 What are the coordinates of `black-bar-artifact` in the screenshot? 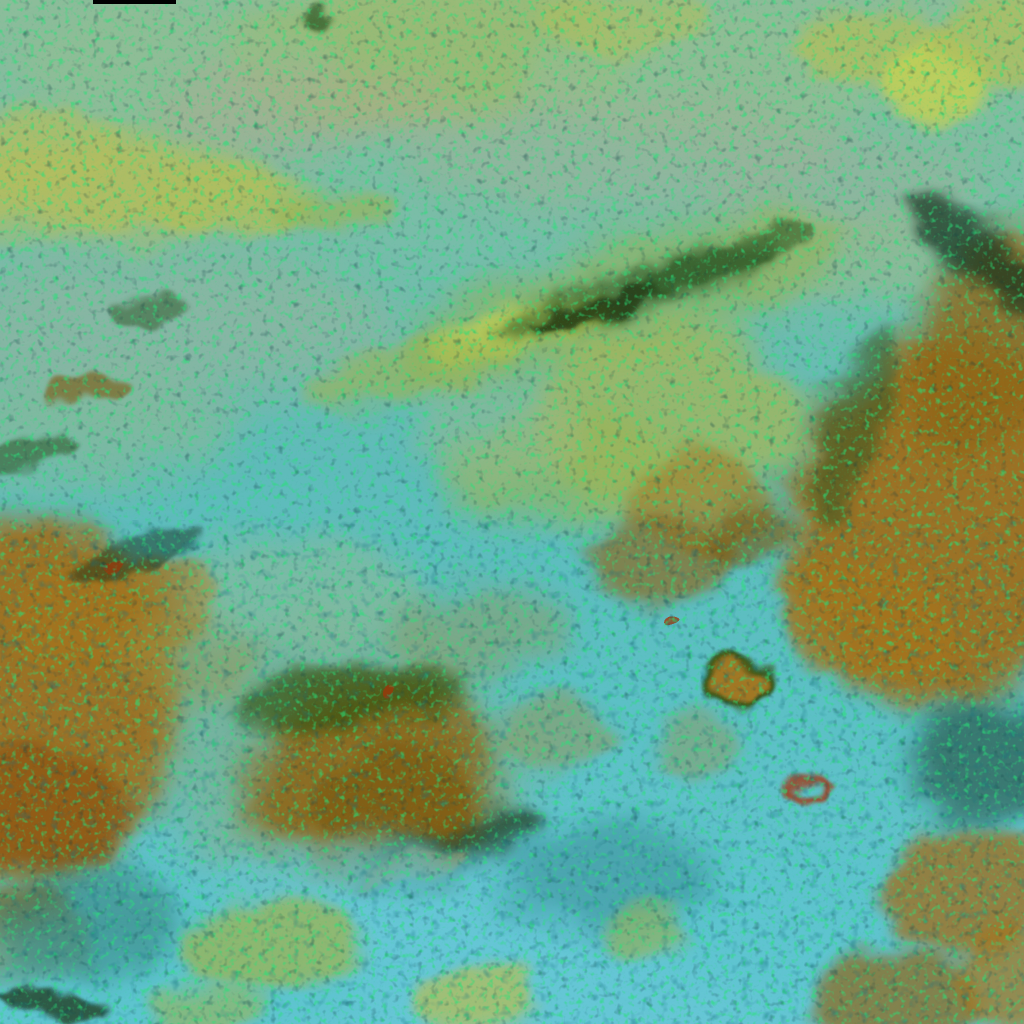 It's located at (134, 2).